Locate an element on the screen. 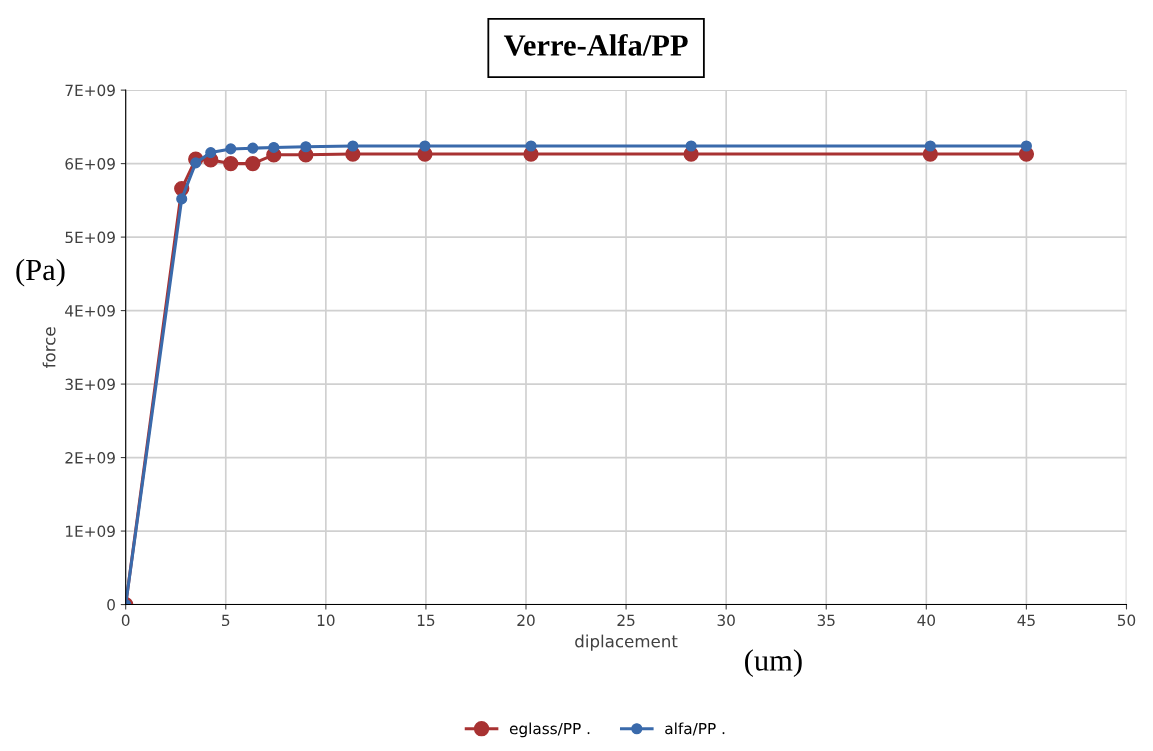 The height and width of the screenshot is (751, 1153). x-axis-title: diplacement is located at coordinates (626, 642).